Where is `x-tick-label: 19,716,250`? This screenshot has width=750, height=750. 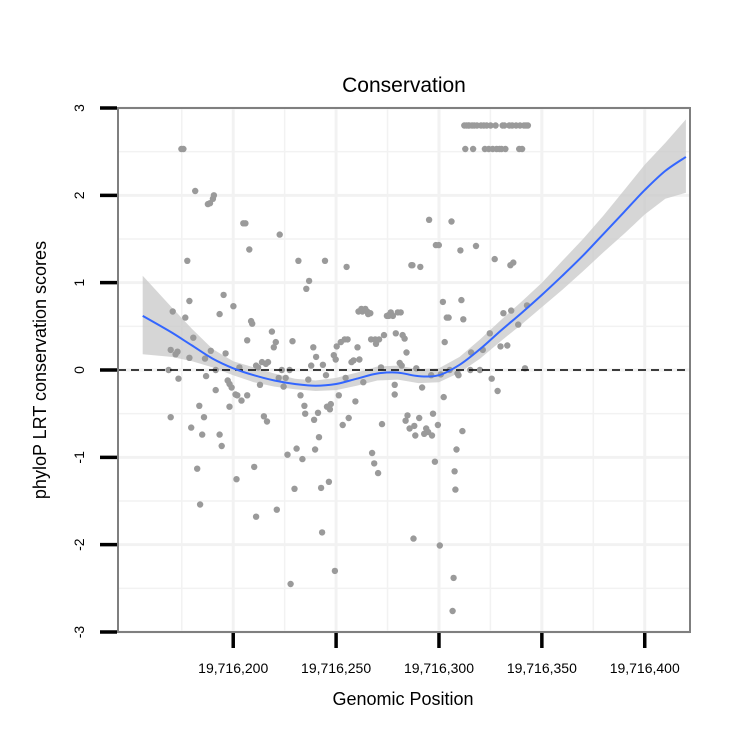
x-tick-label: 19,716,250 is located at coordinates (336, 668).